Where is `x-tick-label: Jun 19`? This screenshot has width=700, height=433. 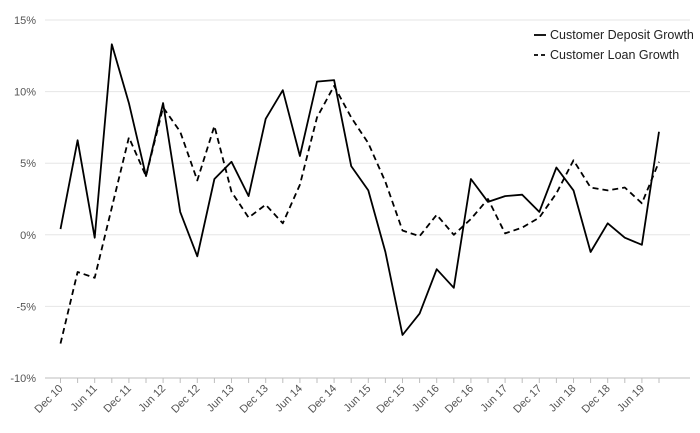
x-tick-label: Jun 19 is located at coordinates (631, 399).